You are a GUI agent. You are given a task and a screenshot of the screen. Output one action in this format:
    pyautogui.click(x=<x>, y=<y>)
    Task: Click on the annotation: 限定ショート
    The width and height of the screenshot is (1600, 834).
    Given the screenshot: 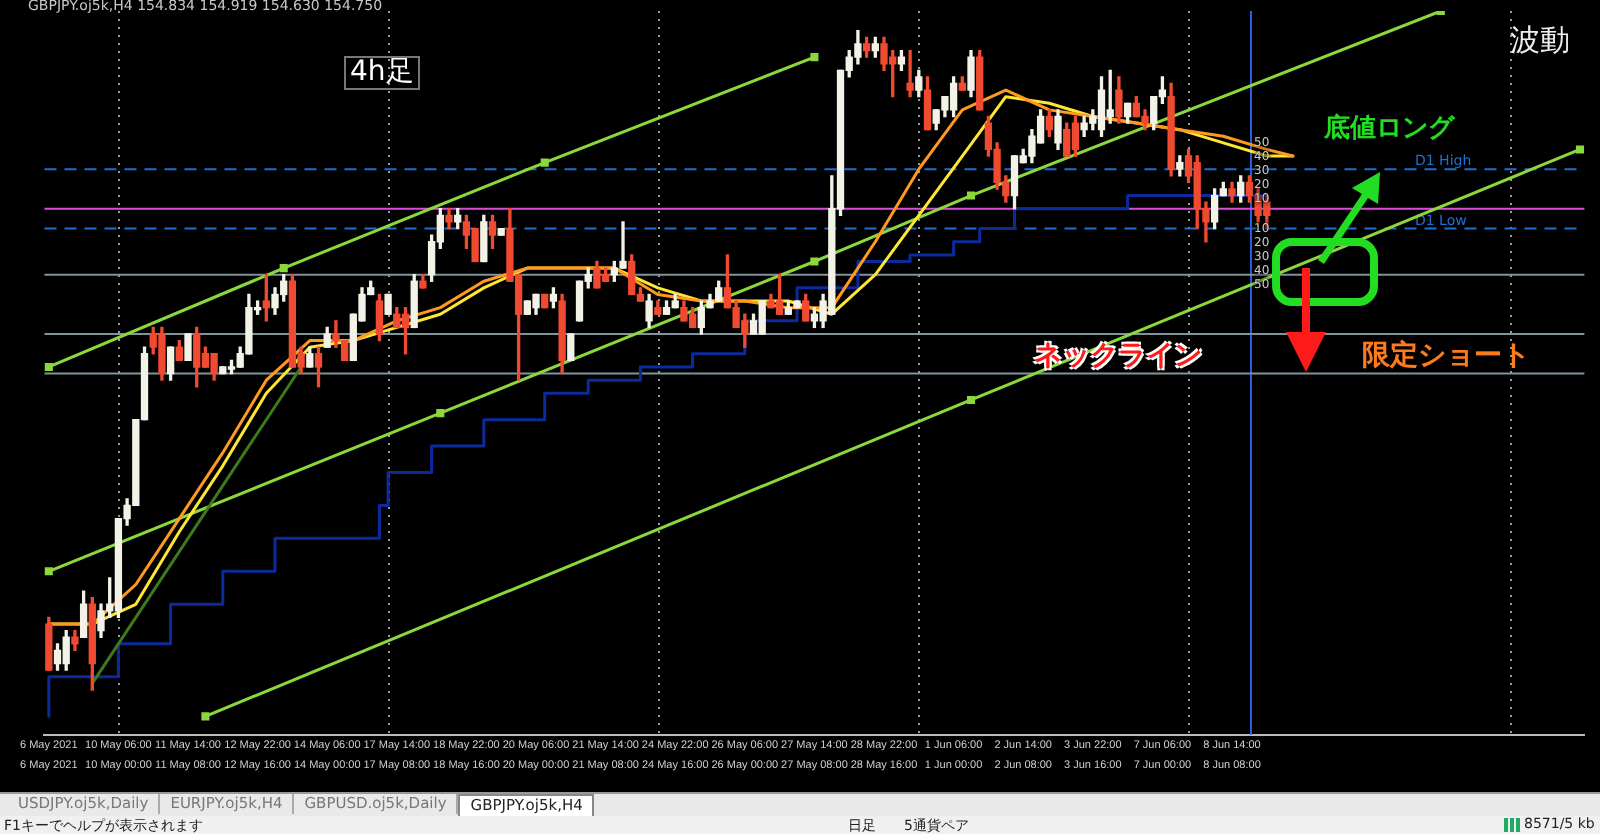 What is the action you would take?
    pyautogui.click(x=1446, y=356)
    